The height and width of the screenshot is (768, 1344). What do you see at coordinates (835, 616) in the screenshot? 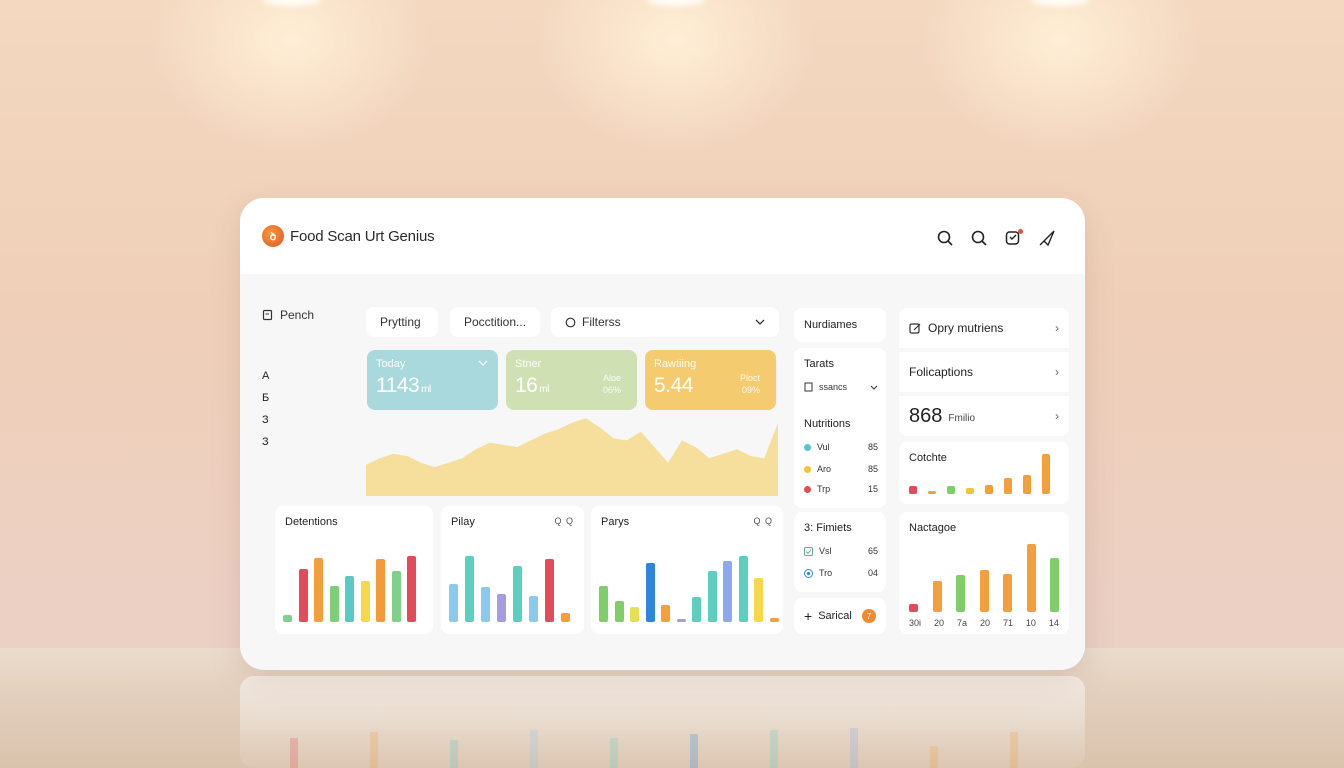
I see `add-label: Sarical` at bounding box center [835, 616].